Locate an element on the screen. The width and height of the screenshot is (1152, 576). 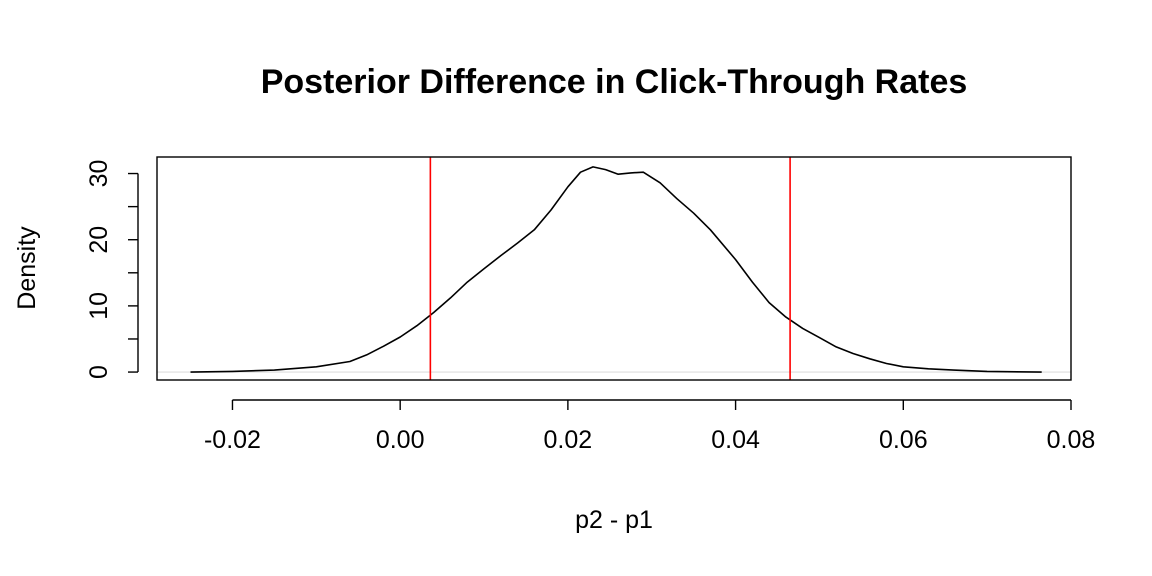
x-tick-label: -0.02 is located at coordinates (232, 440).